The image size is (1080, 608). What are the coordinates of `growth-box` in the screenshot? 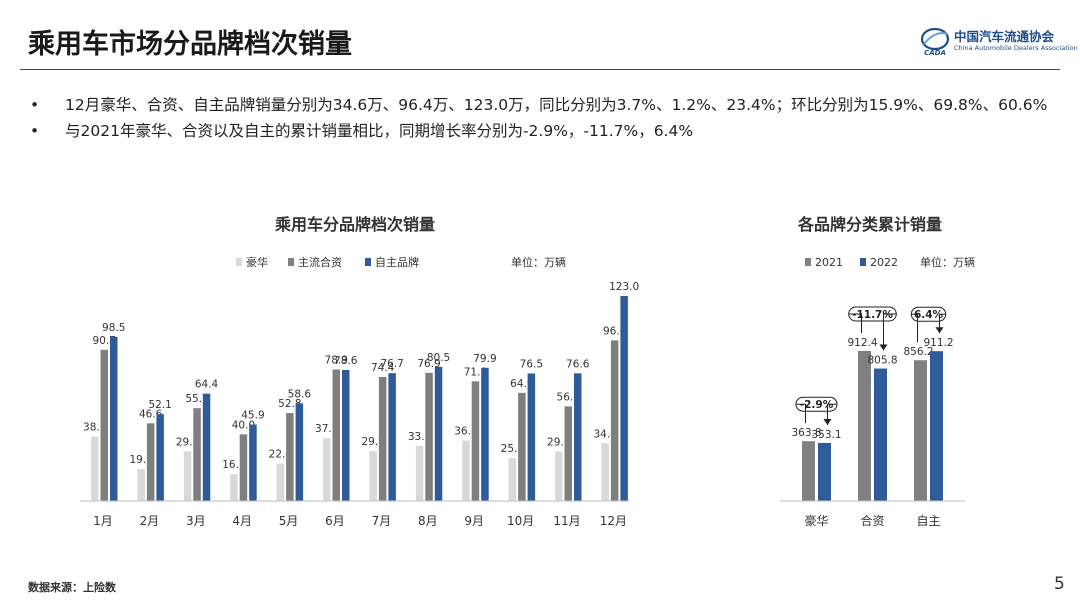 It's located at (928, 314).